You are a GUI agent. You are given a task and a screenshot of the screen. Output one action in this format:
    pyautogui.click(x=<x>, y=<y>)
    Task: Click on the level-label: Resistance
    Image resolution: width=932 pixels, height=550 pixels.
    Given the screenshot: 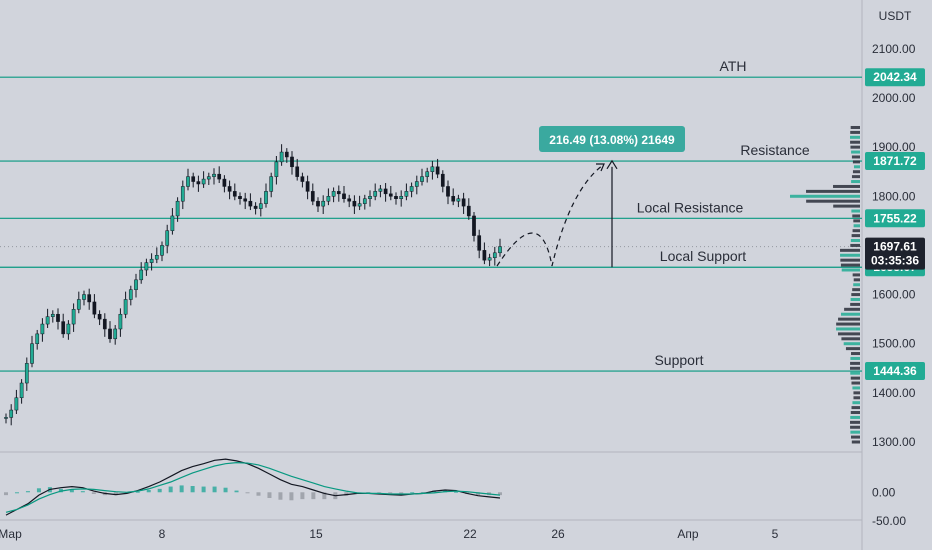 What is the action you would take?
    pyautogui.click(x=774, y=150)
    